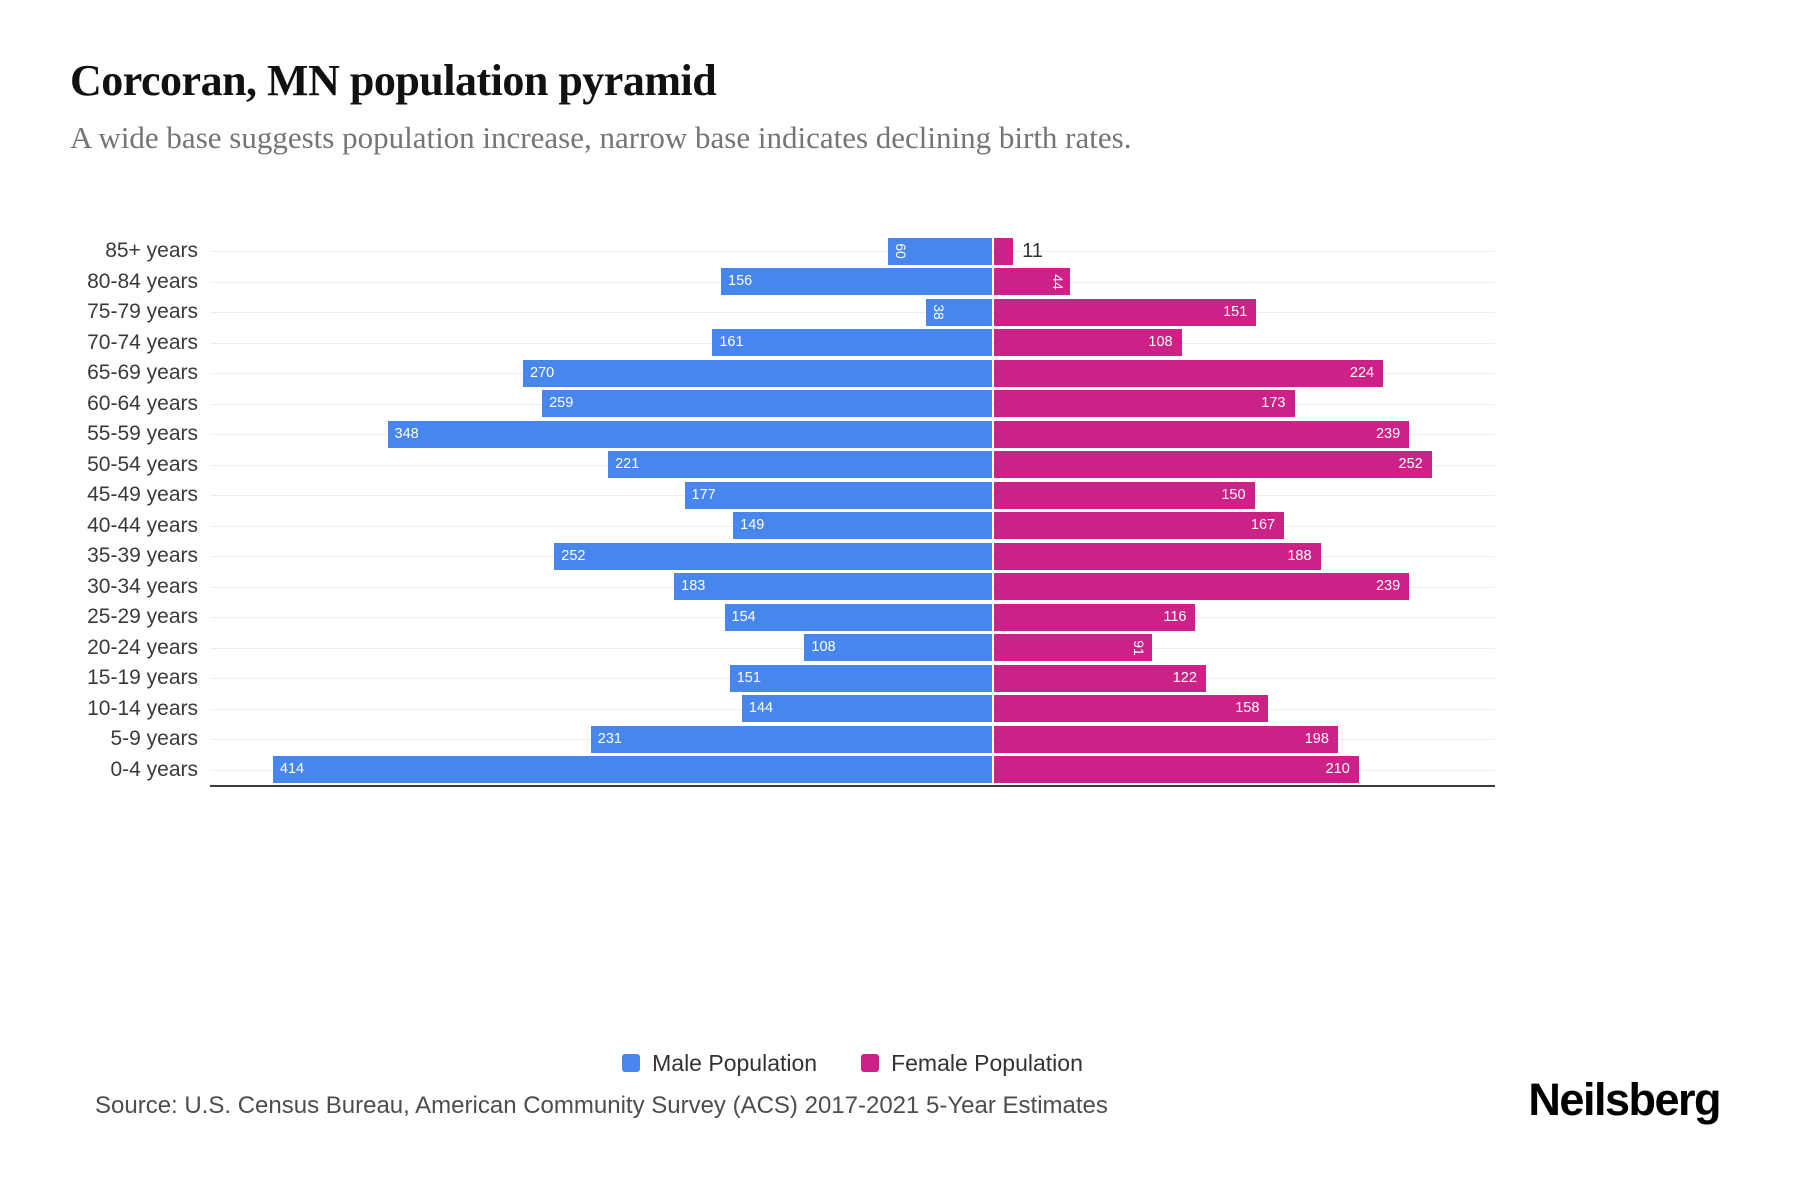  I want to click on legend-item-female: Female Population, so click(972, 1063).